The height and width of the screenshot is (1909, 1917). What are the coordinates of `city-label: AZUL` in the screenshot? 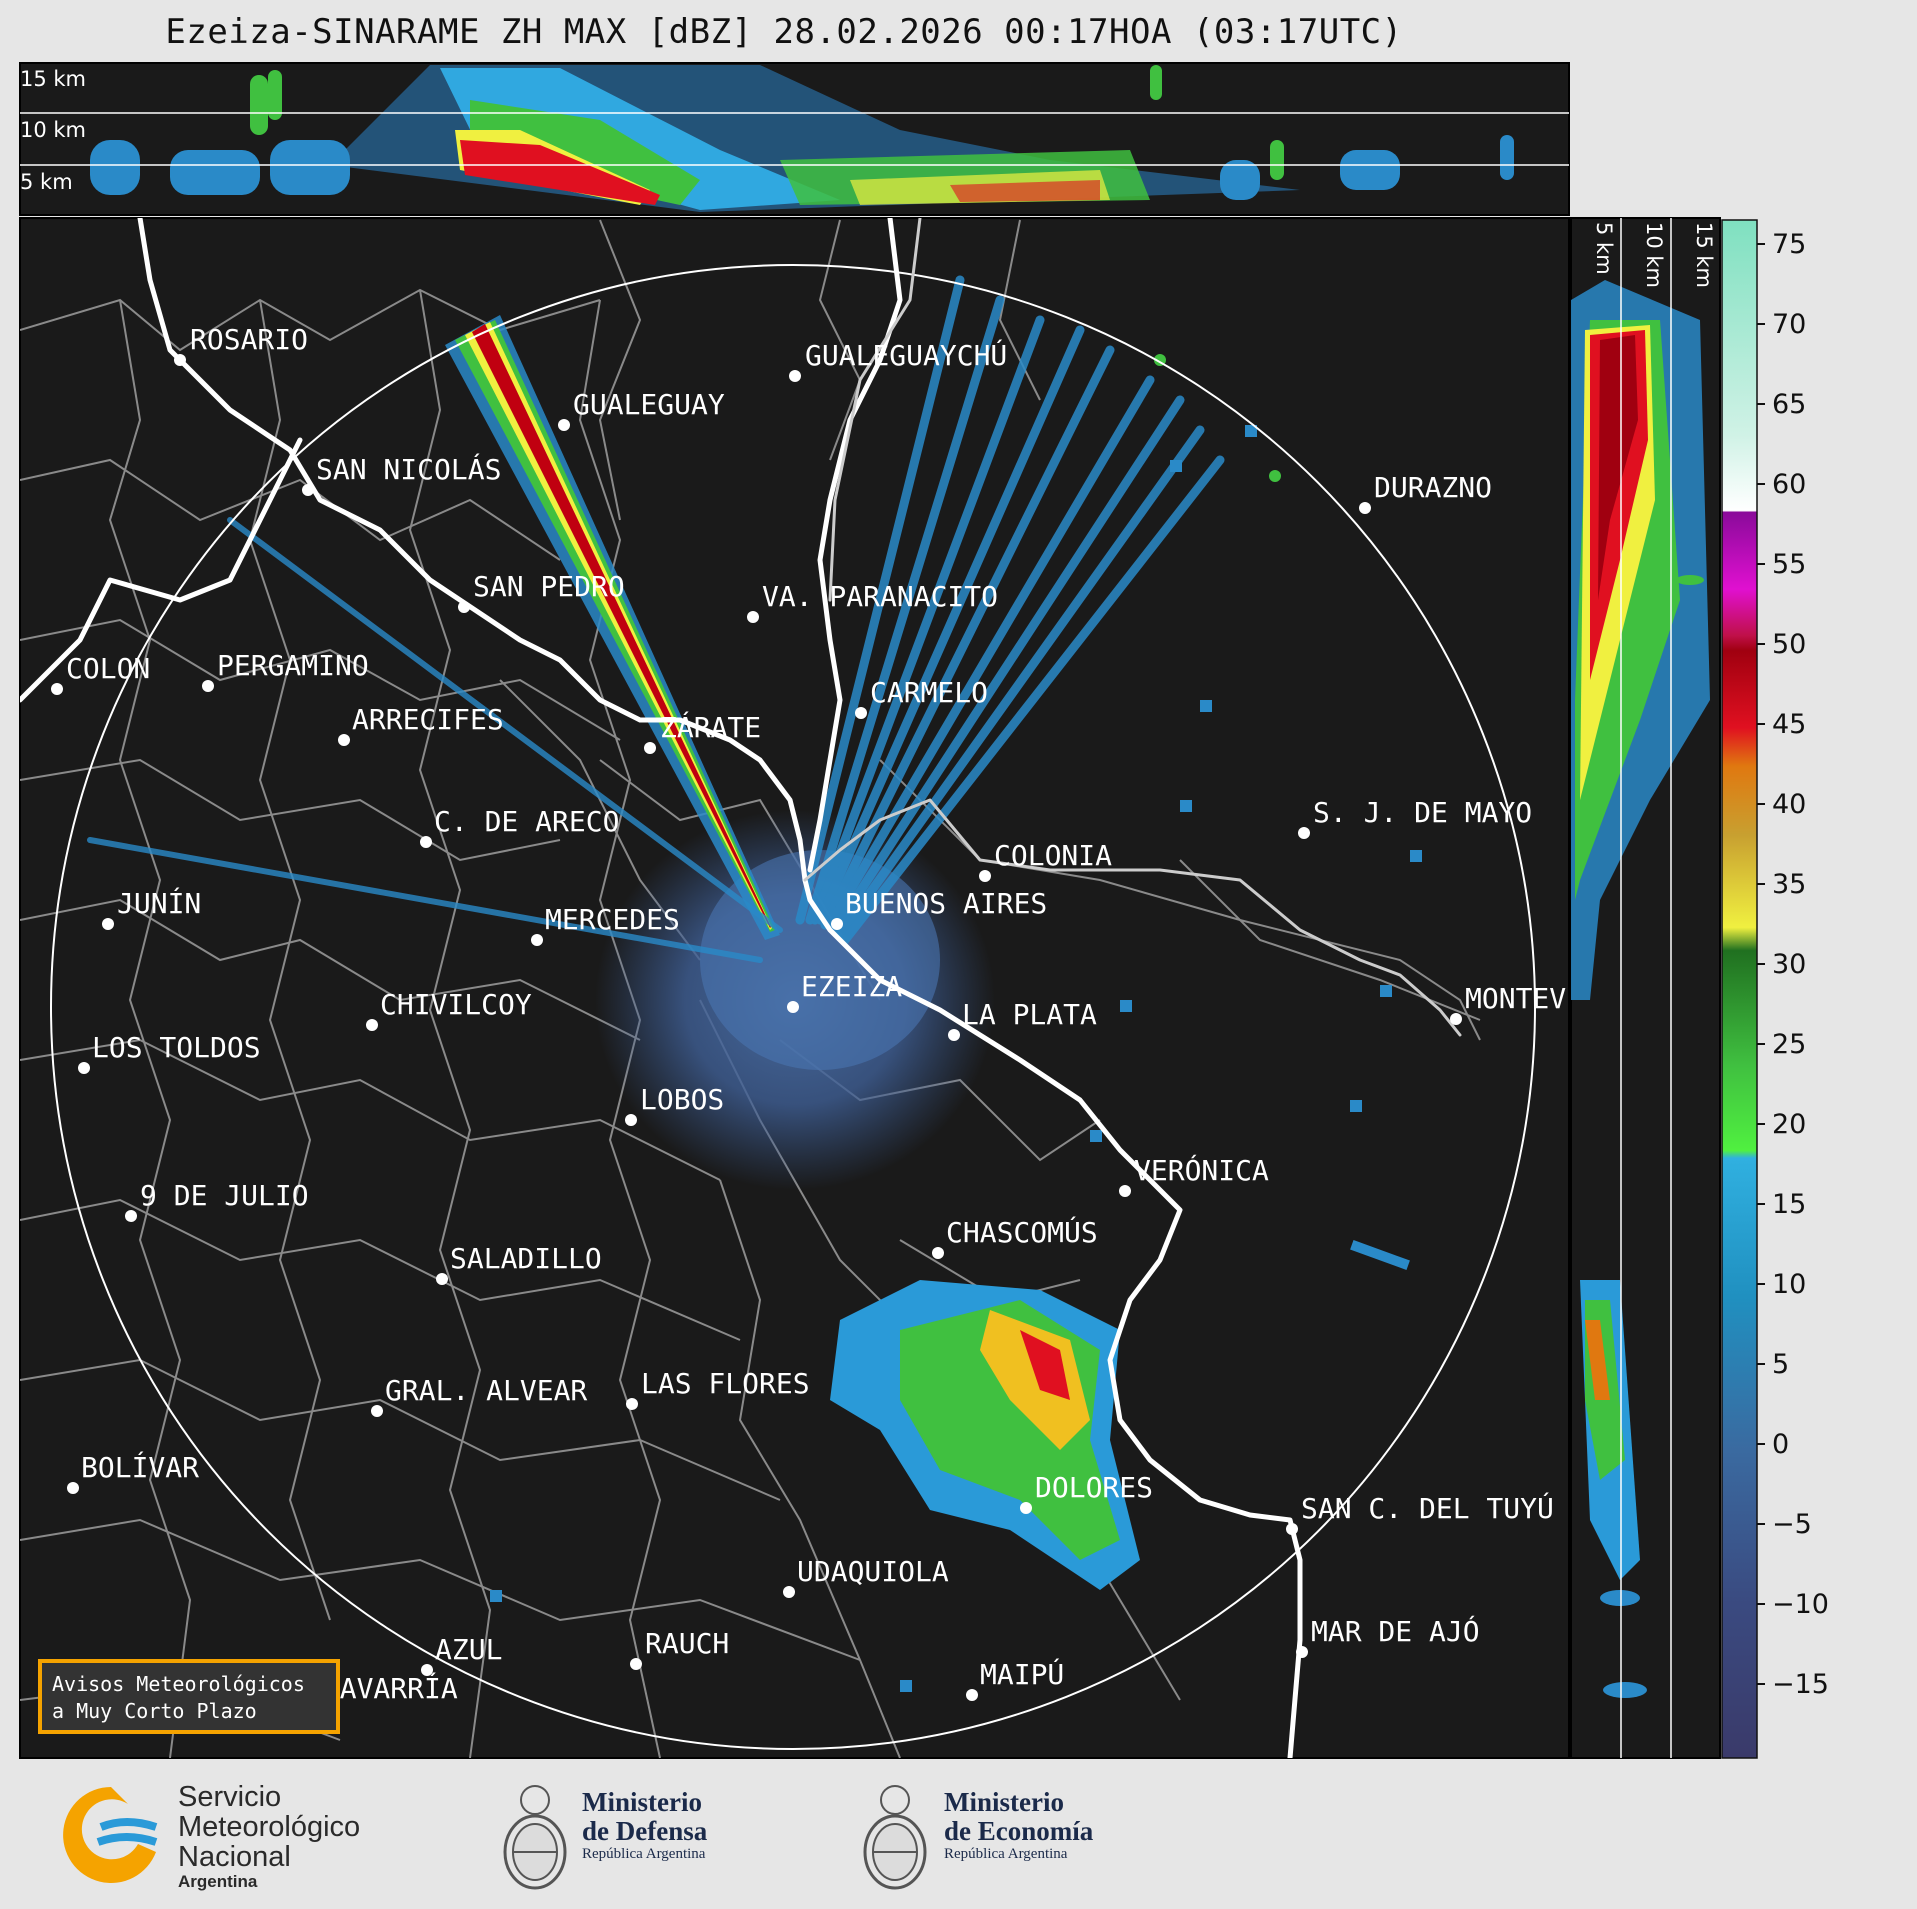 It's located at (468, 1649).